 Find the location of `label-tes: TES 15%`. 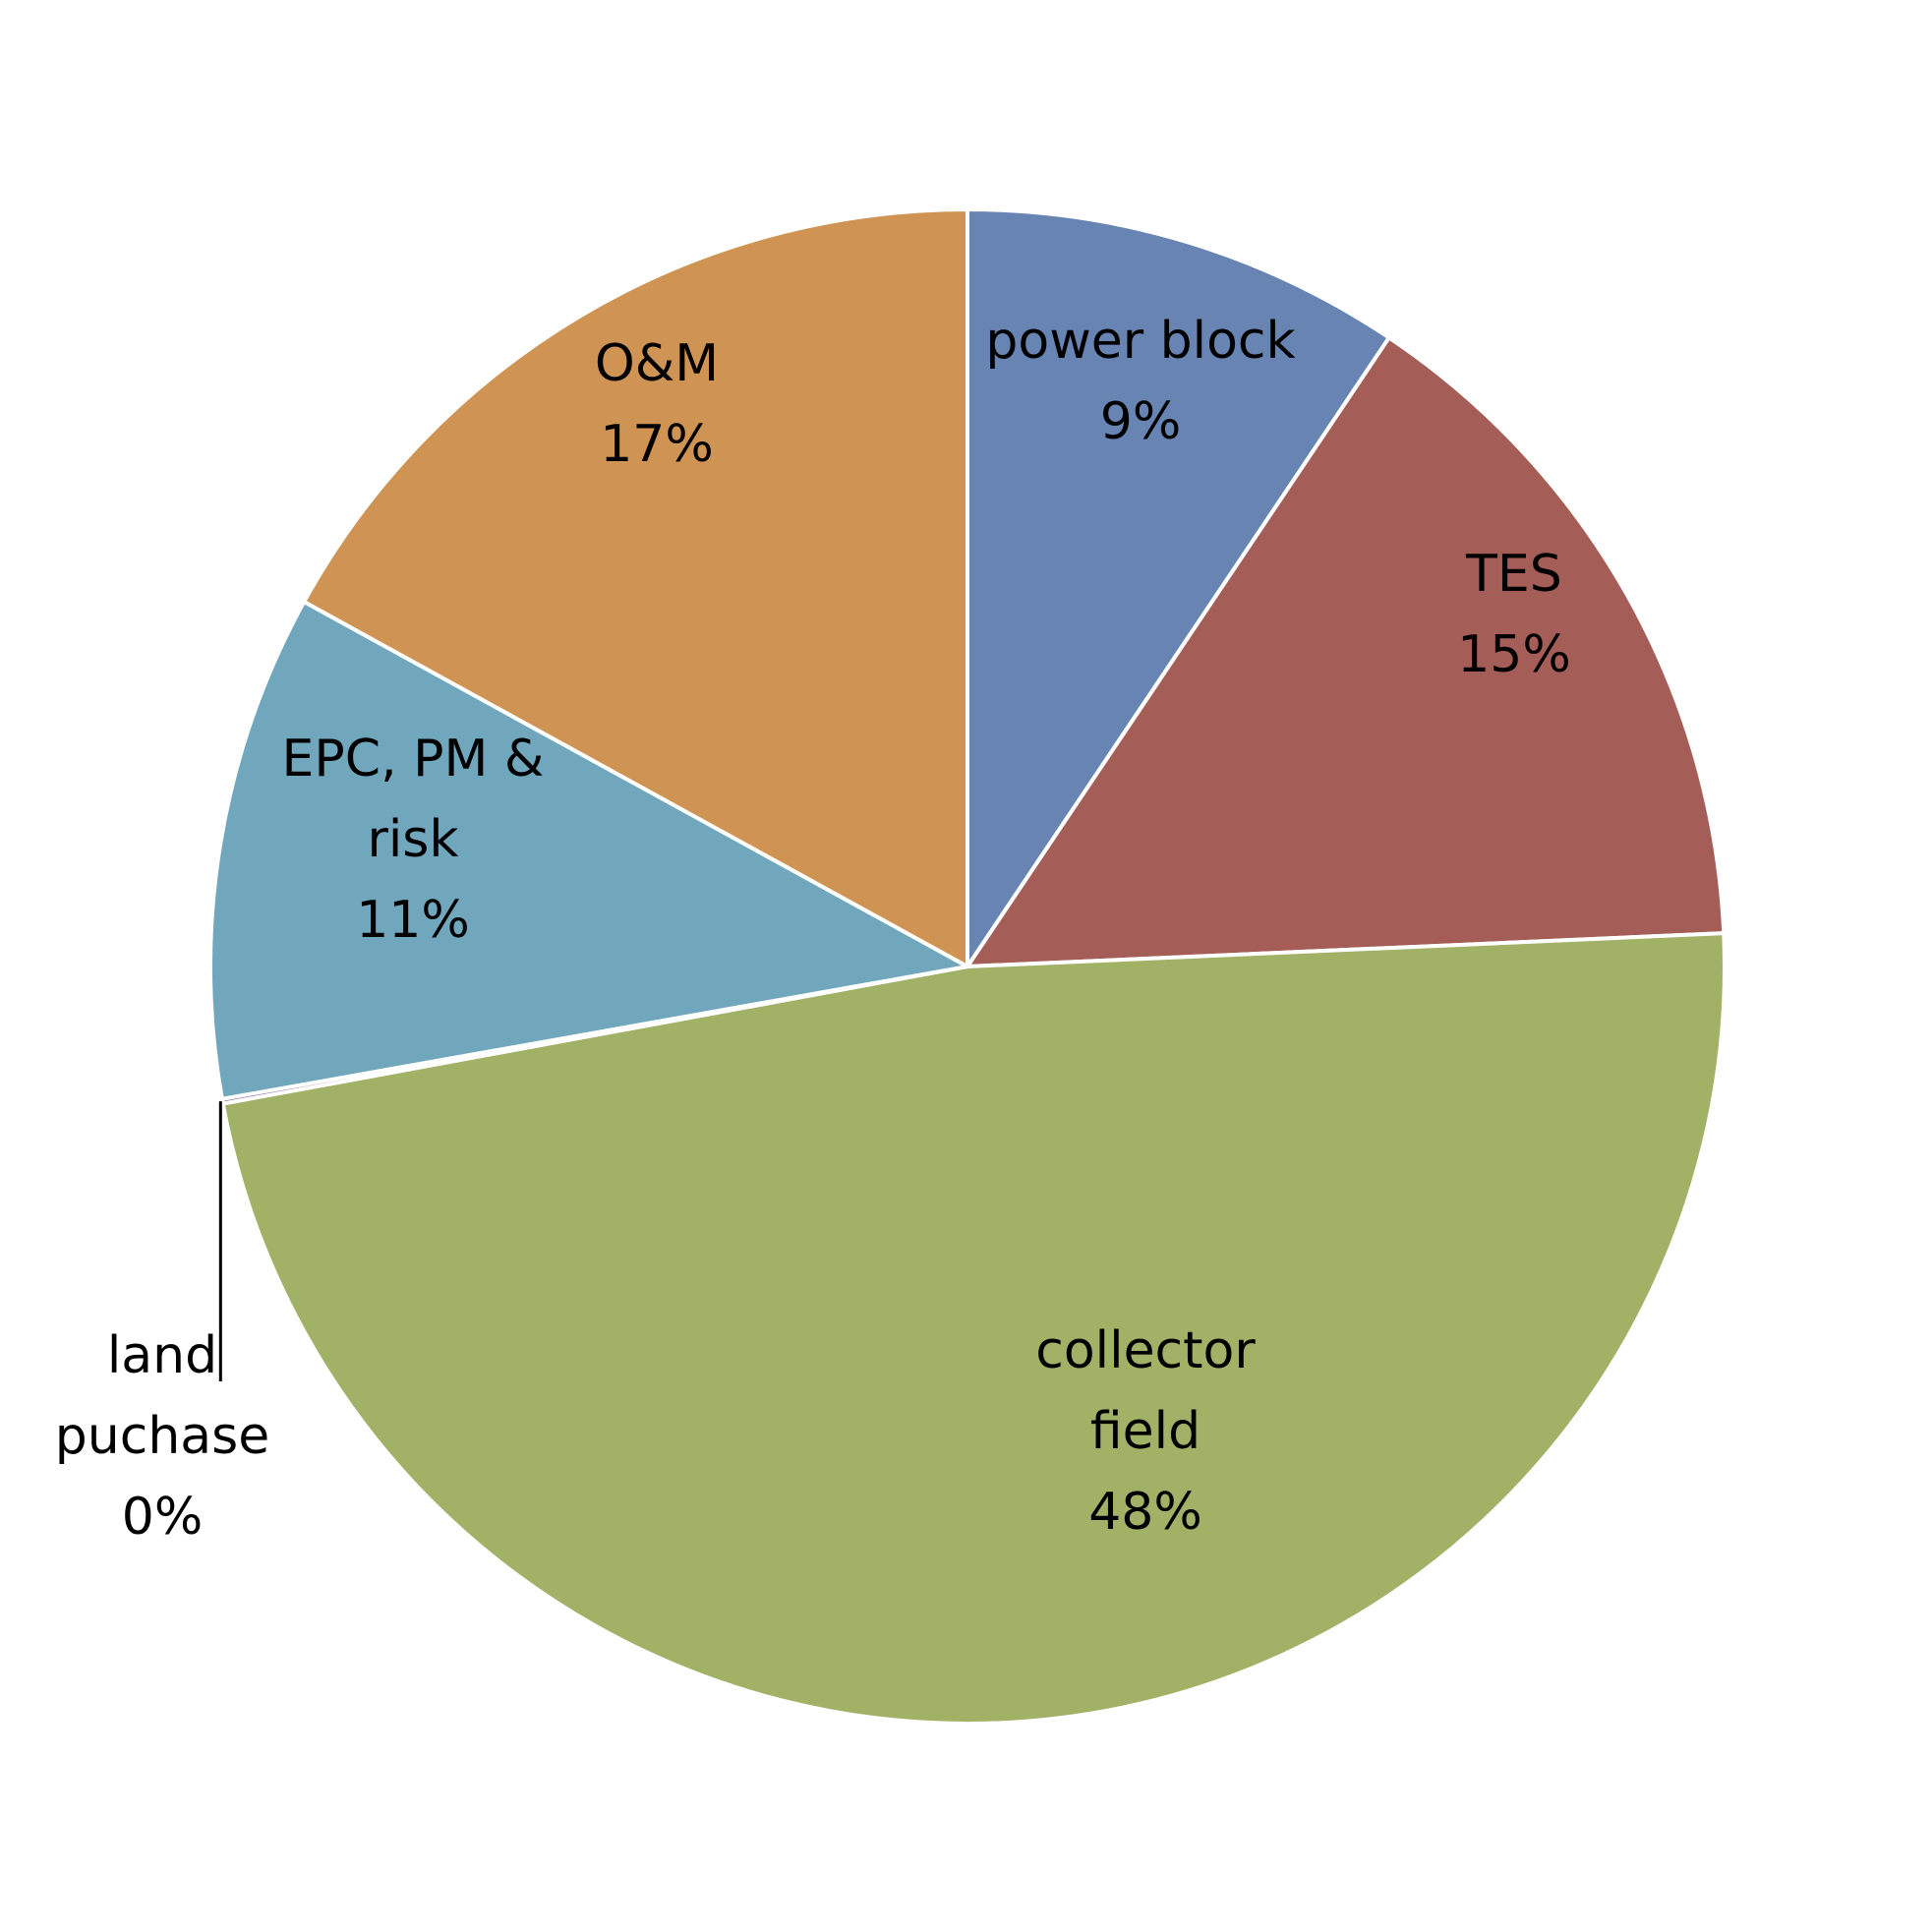

label-tes: TES 15% is located at coordinates (1514, 614).